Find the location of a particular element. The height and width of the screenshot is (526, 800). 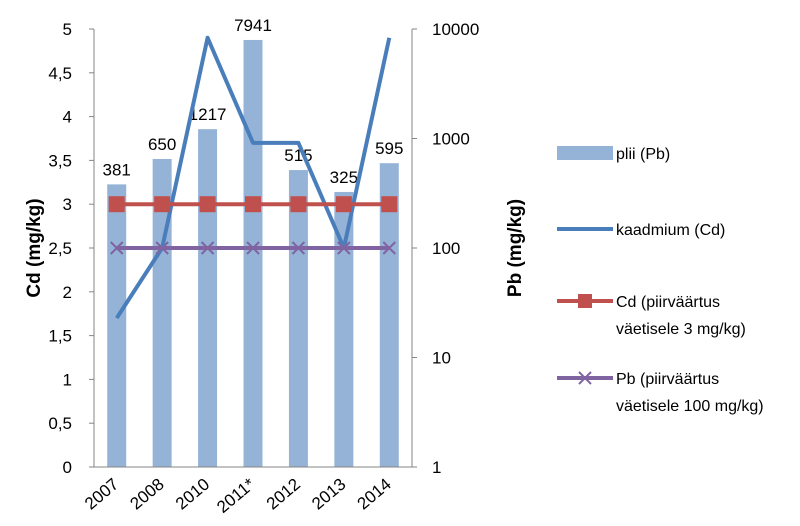

bar-data-label: 325 is located at coordinates (344, 177).